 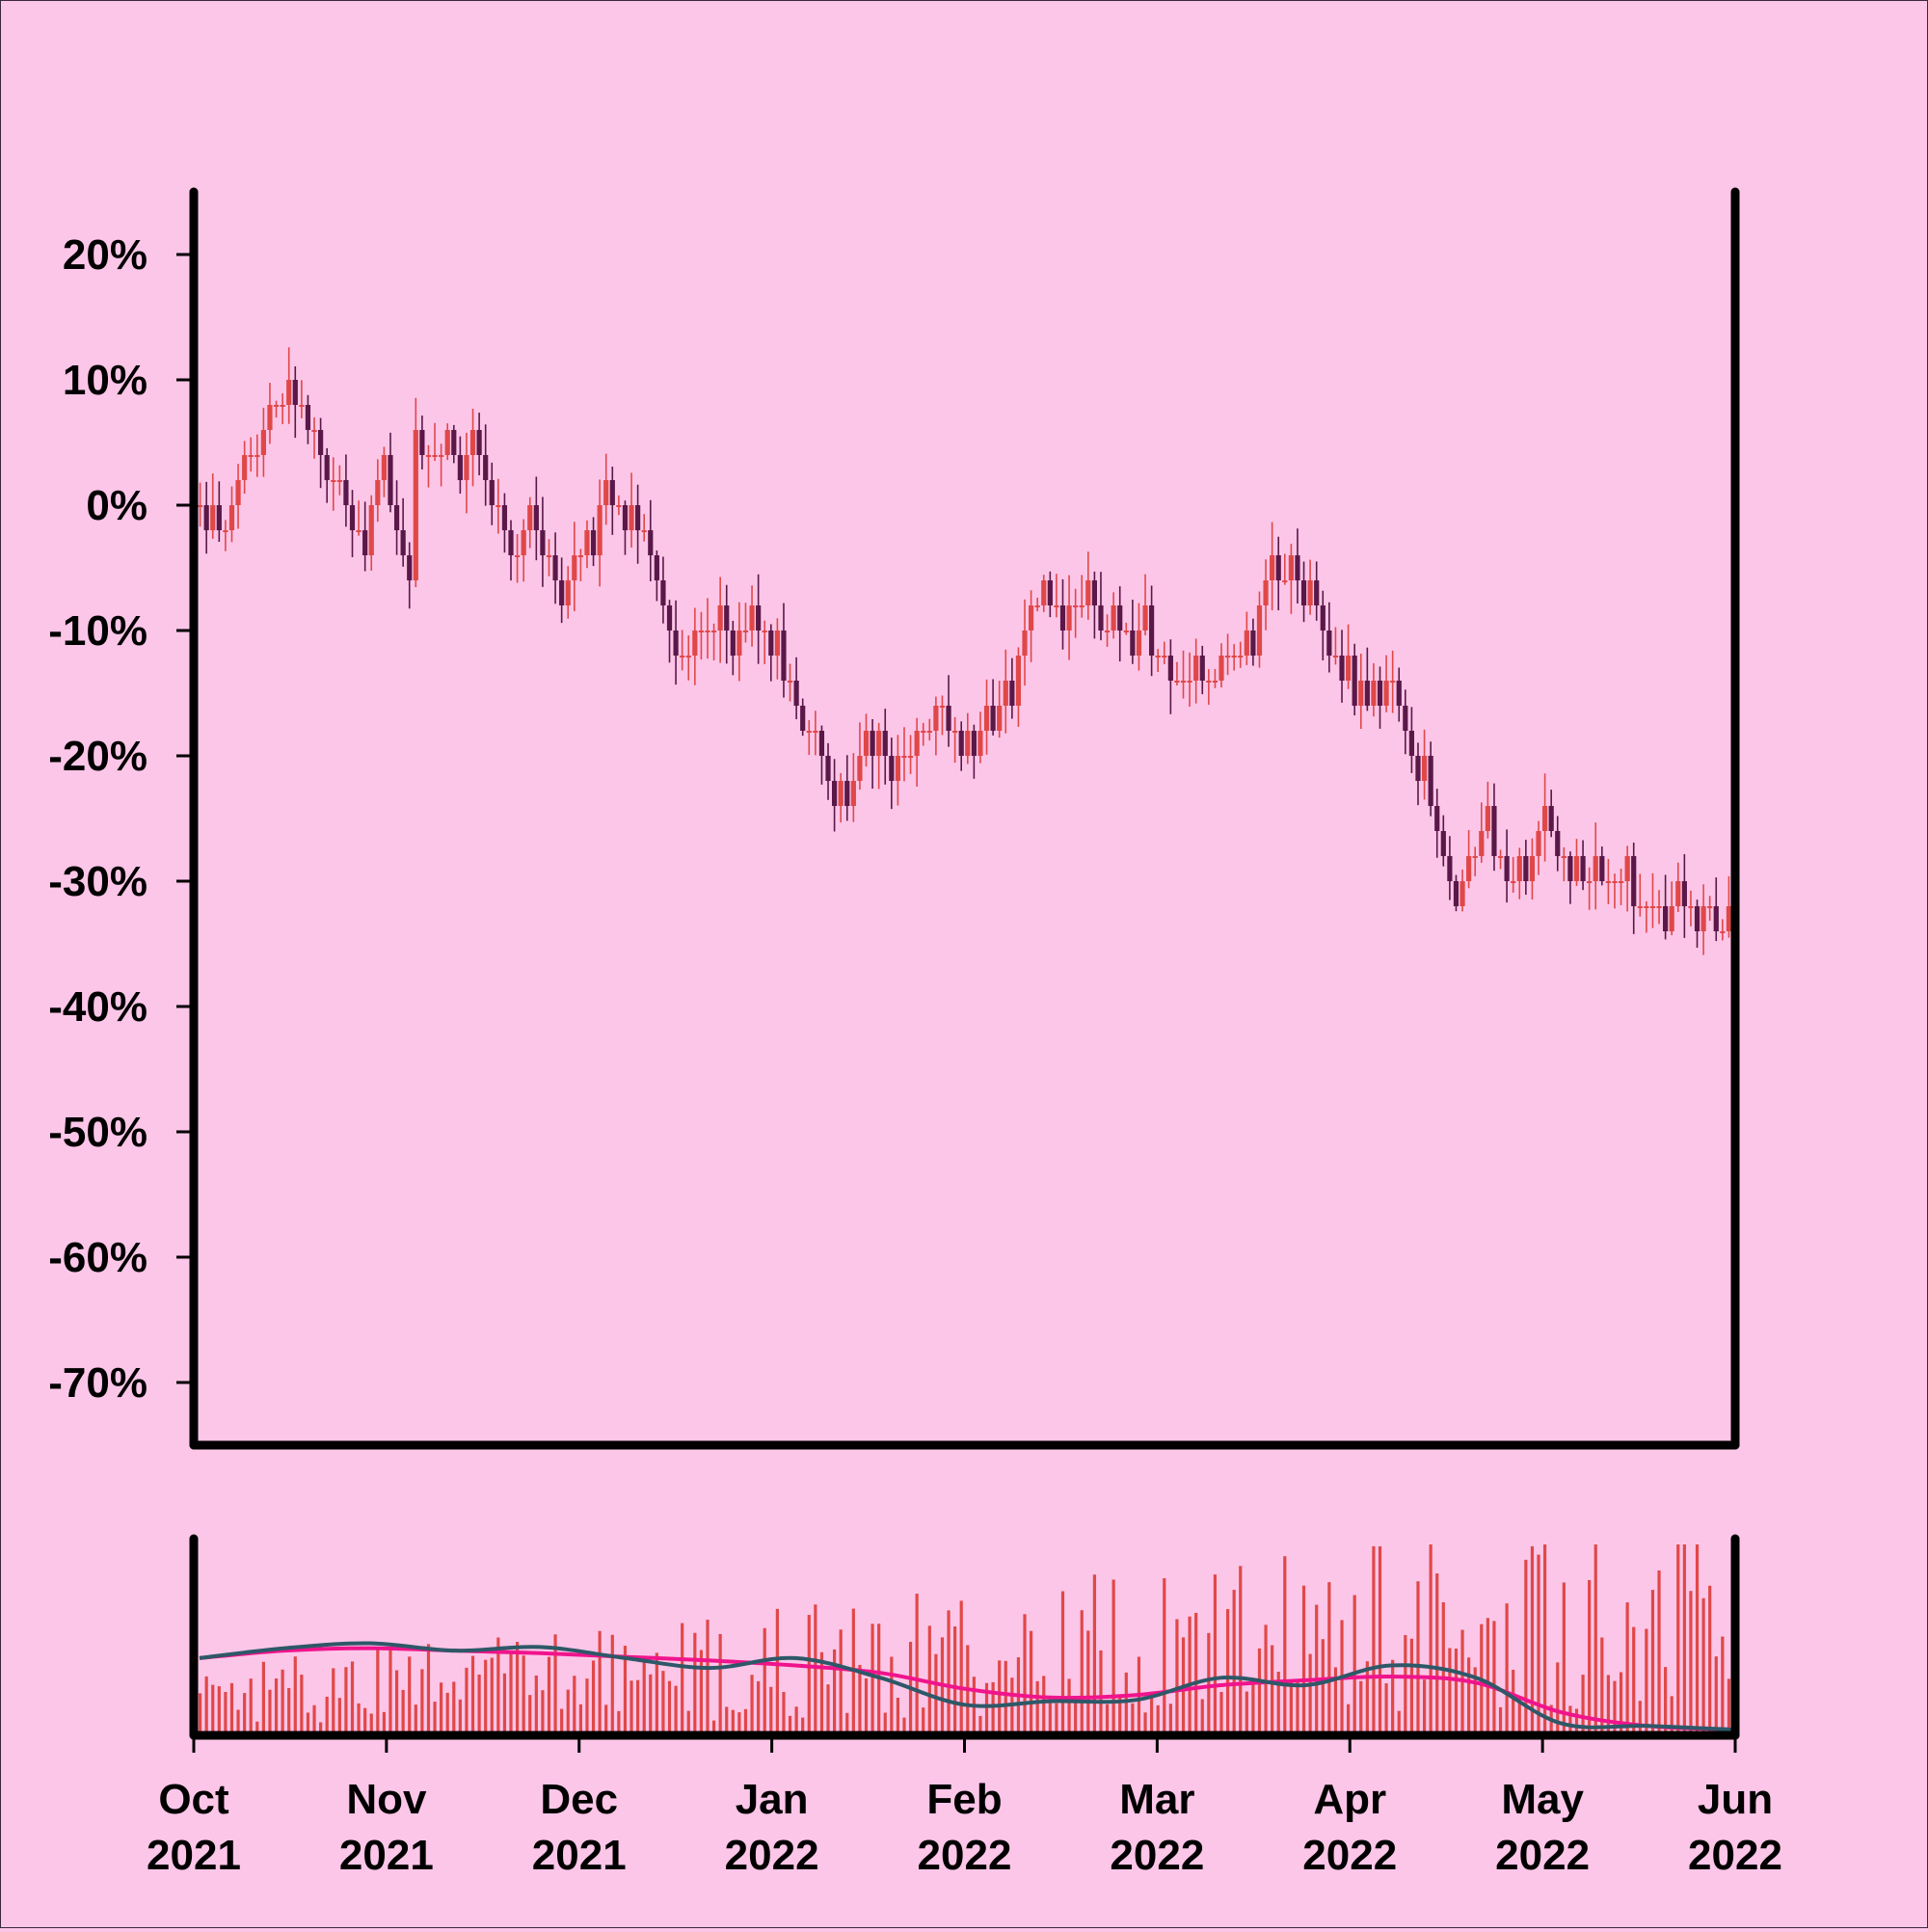 I want to click on x-tick-month: Apr, so click(x=1349, y=1800).